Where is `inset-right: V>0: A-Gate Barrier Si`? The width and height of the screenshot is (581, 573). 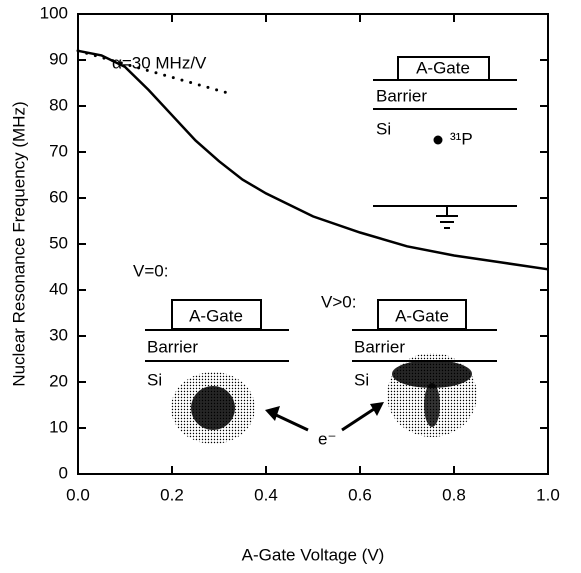
inset-right: V>0: A-Gate Barrier Si is located at coordinates (409, 364).